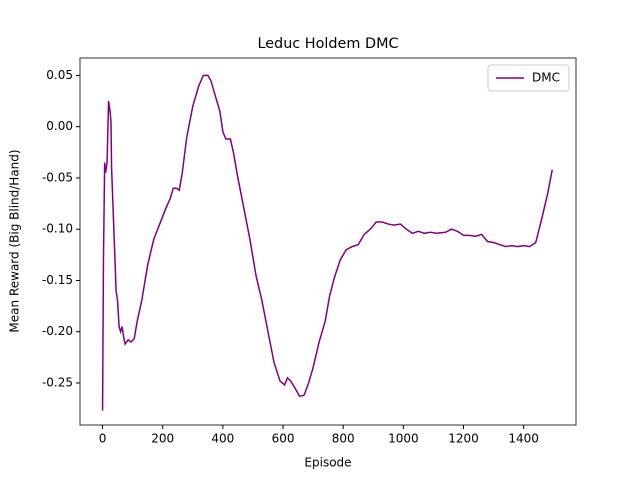 This screenshot has height=480, width=640. What do you see at coordinates (57, 280) in the screenshot?
I see `y-tick-label: -0.15` at bounding box center [57, 280].